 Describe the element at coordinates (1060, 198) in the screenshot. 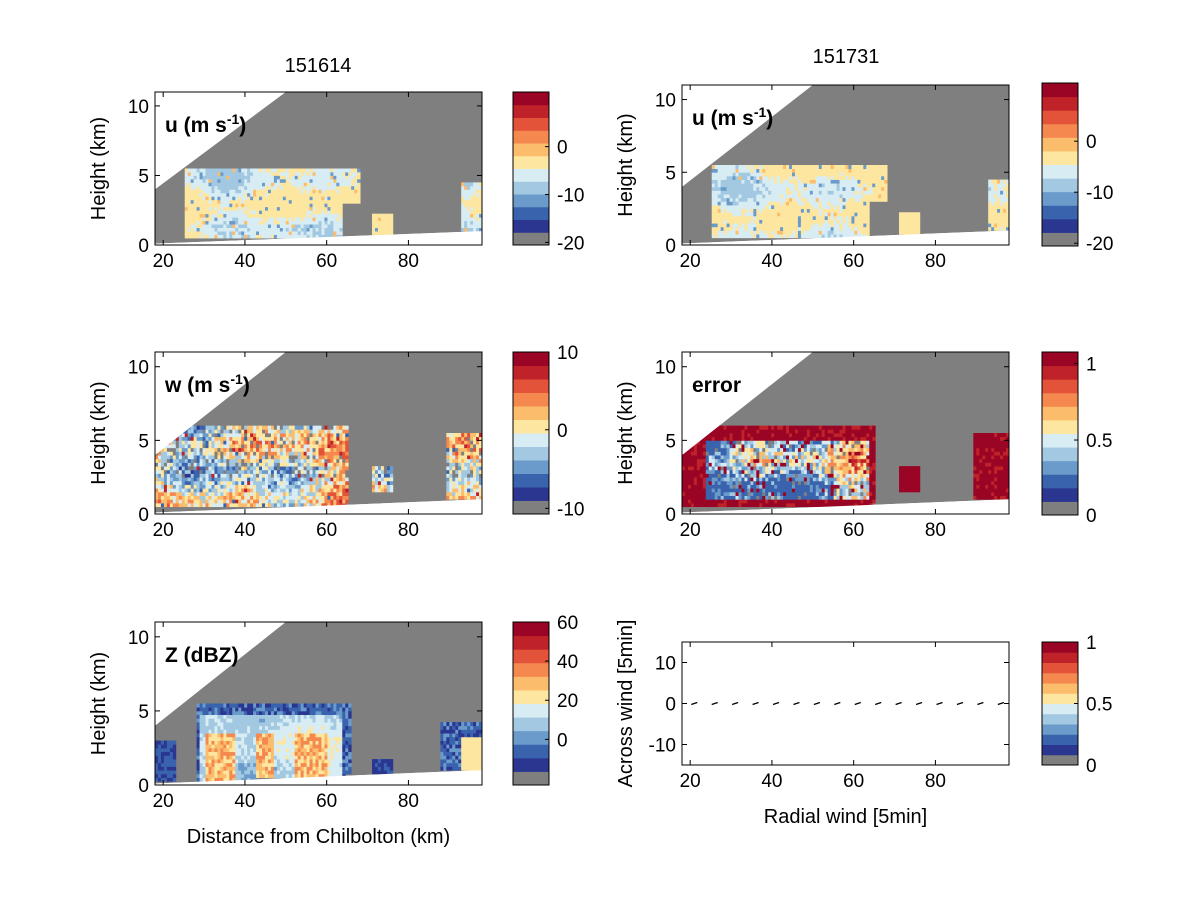

I see `colorbar-band` at that location.